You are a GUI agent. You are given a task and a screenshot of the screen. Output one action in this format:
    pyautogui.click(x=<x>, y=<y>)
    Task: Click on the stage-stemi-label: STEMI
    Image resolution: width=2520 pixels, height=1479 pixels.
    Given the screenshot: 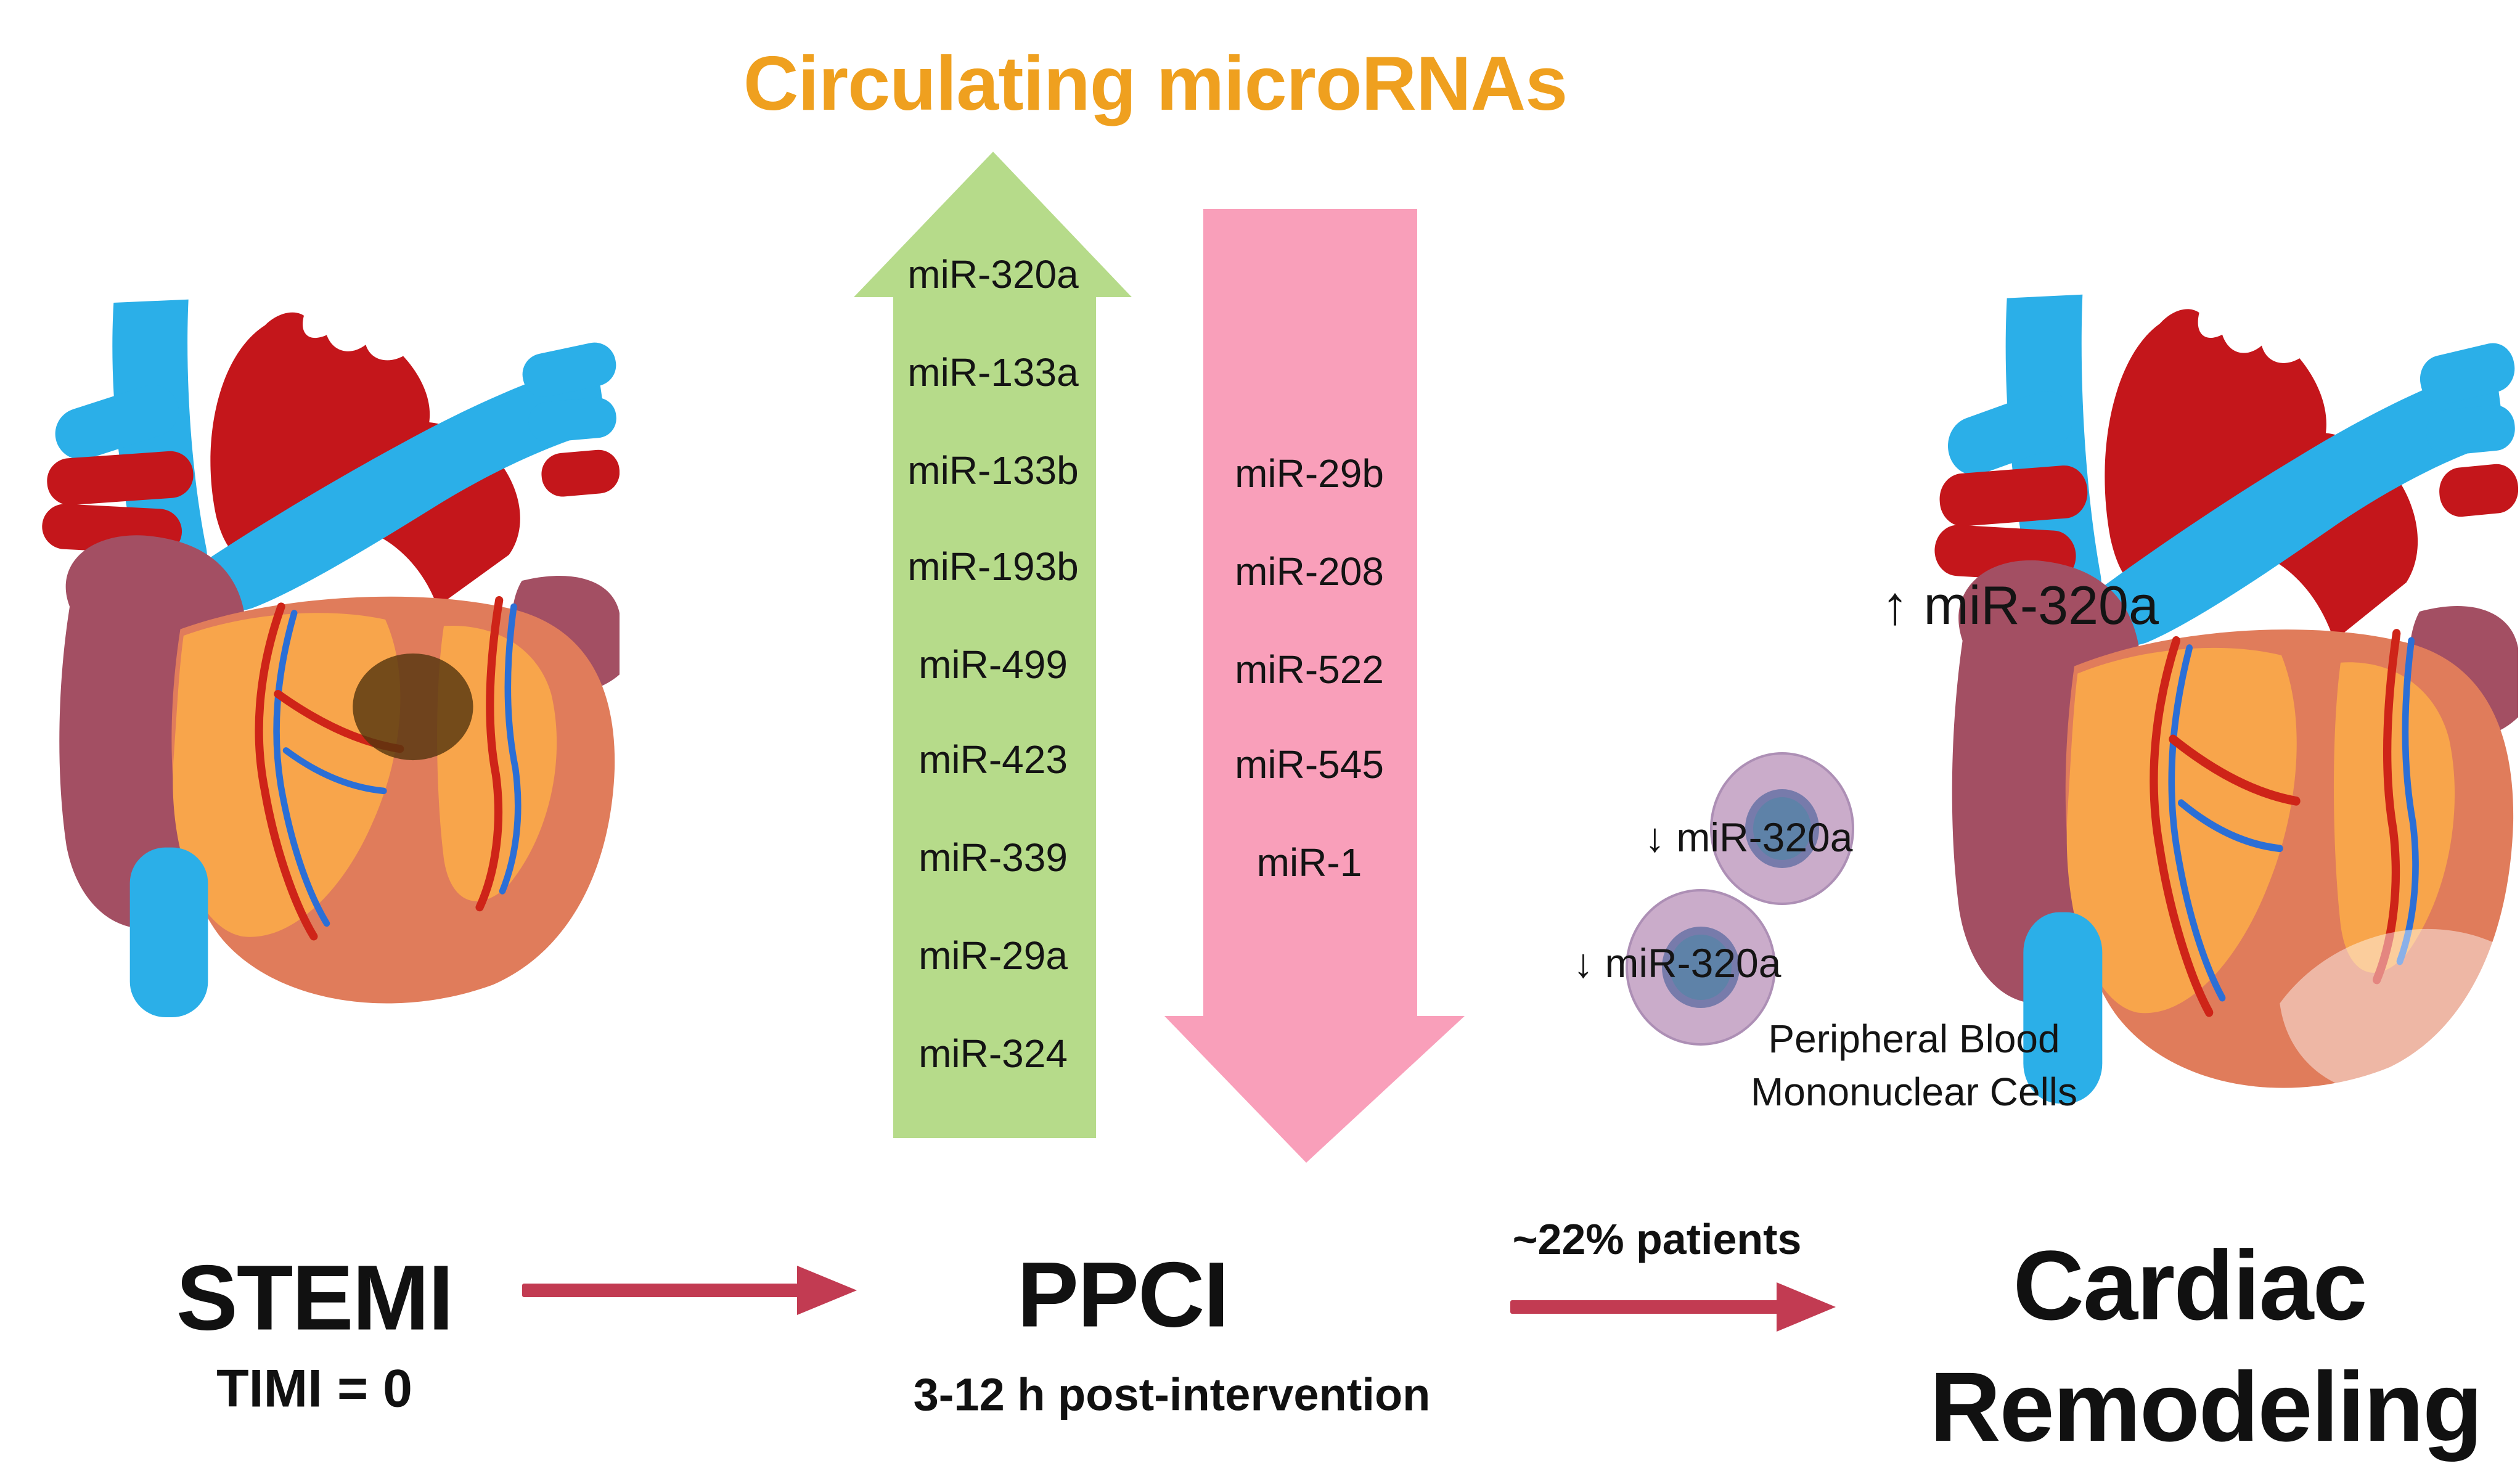 What is the action you would take?
    pyautogui.click(x=315, y=1298)
    